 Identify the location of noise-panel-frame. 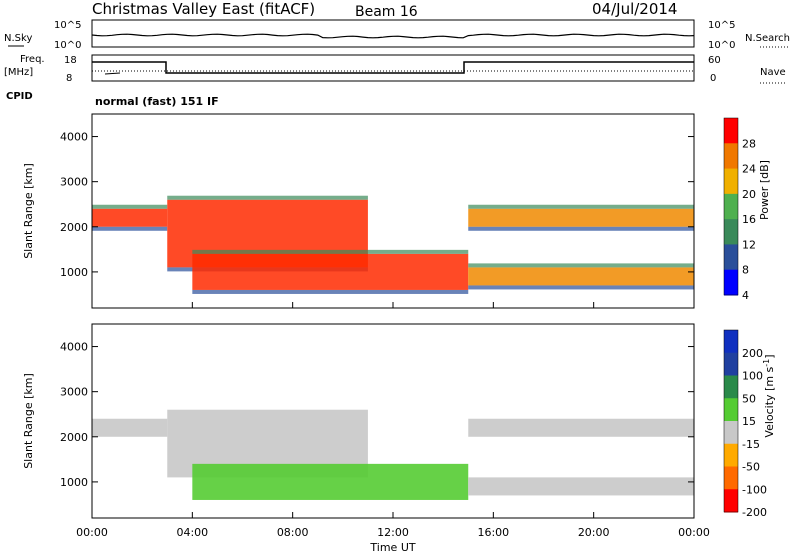
(393, 33).